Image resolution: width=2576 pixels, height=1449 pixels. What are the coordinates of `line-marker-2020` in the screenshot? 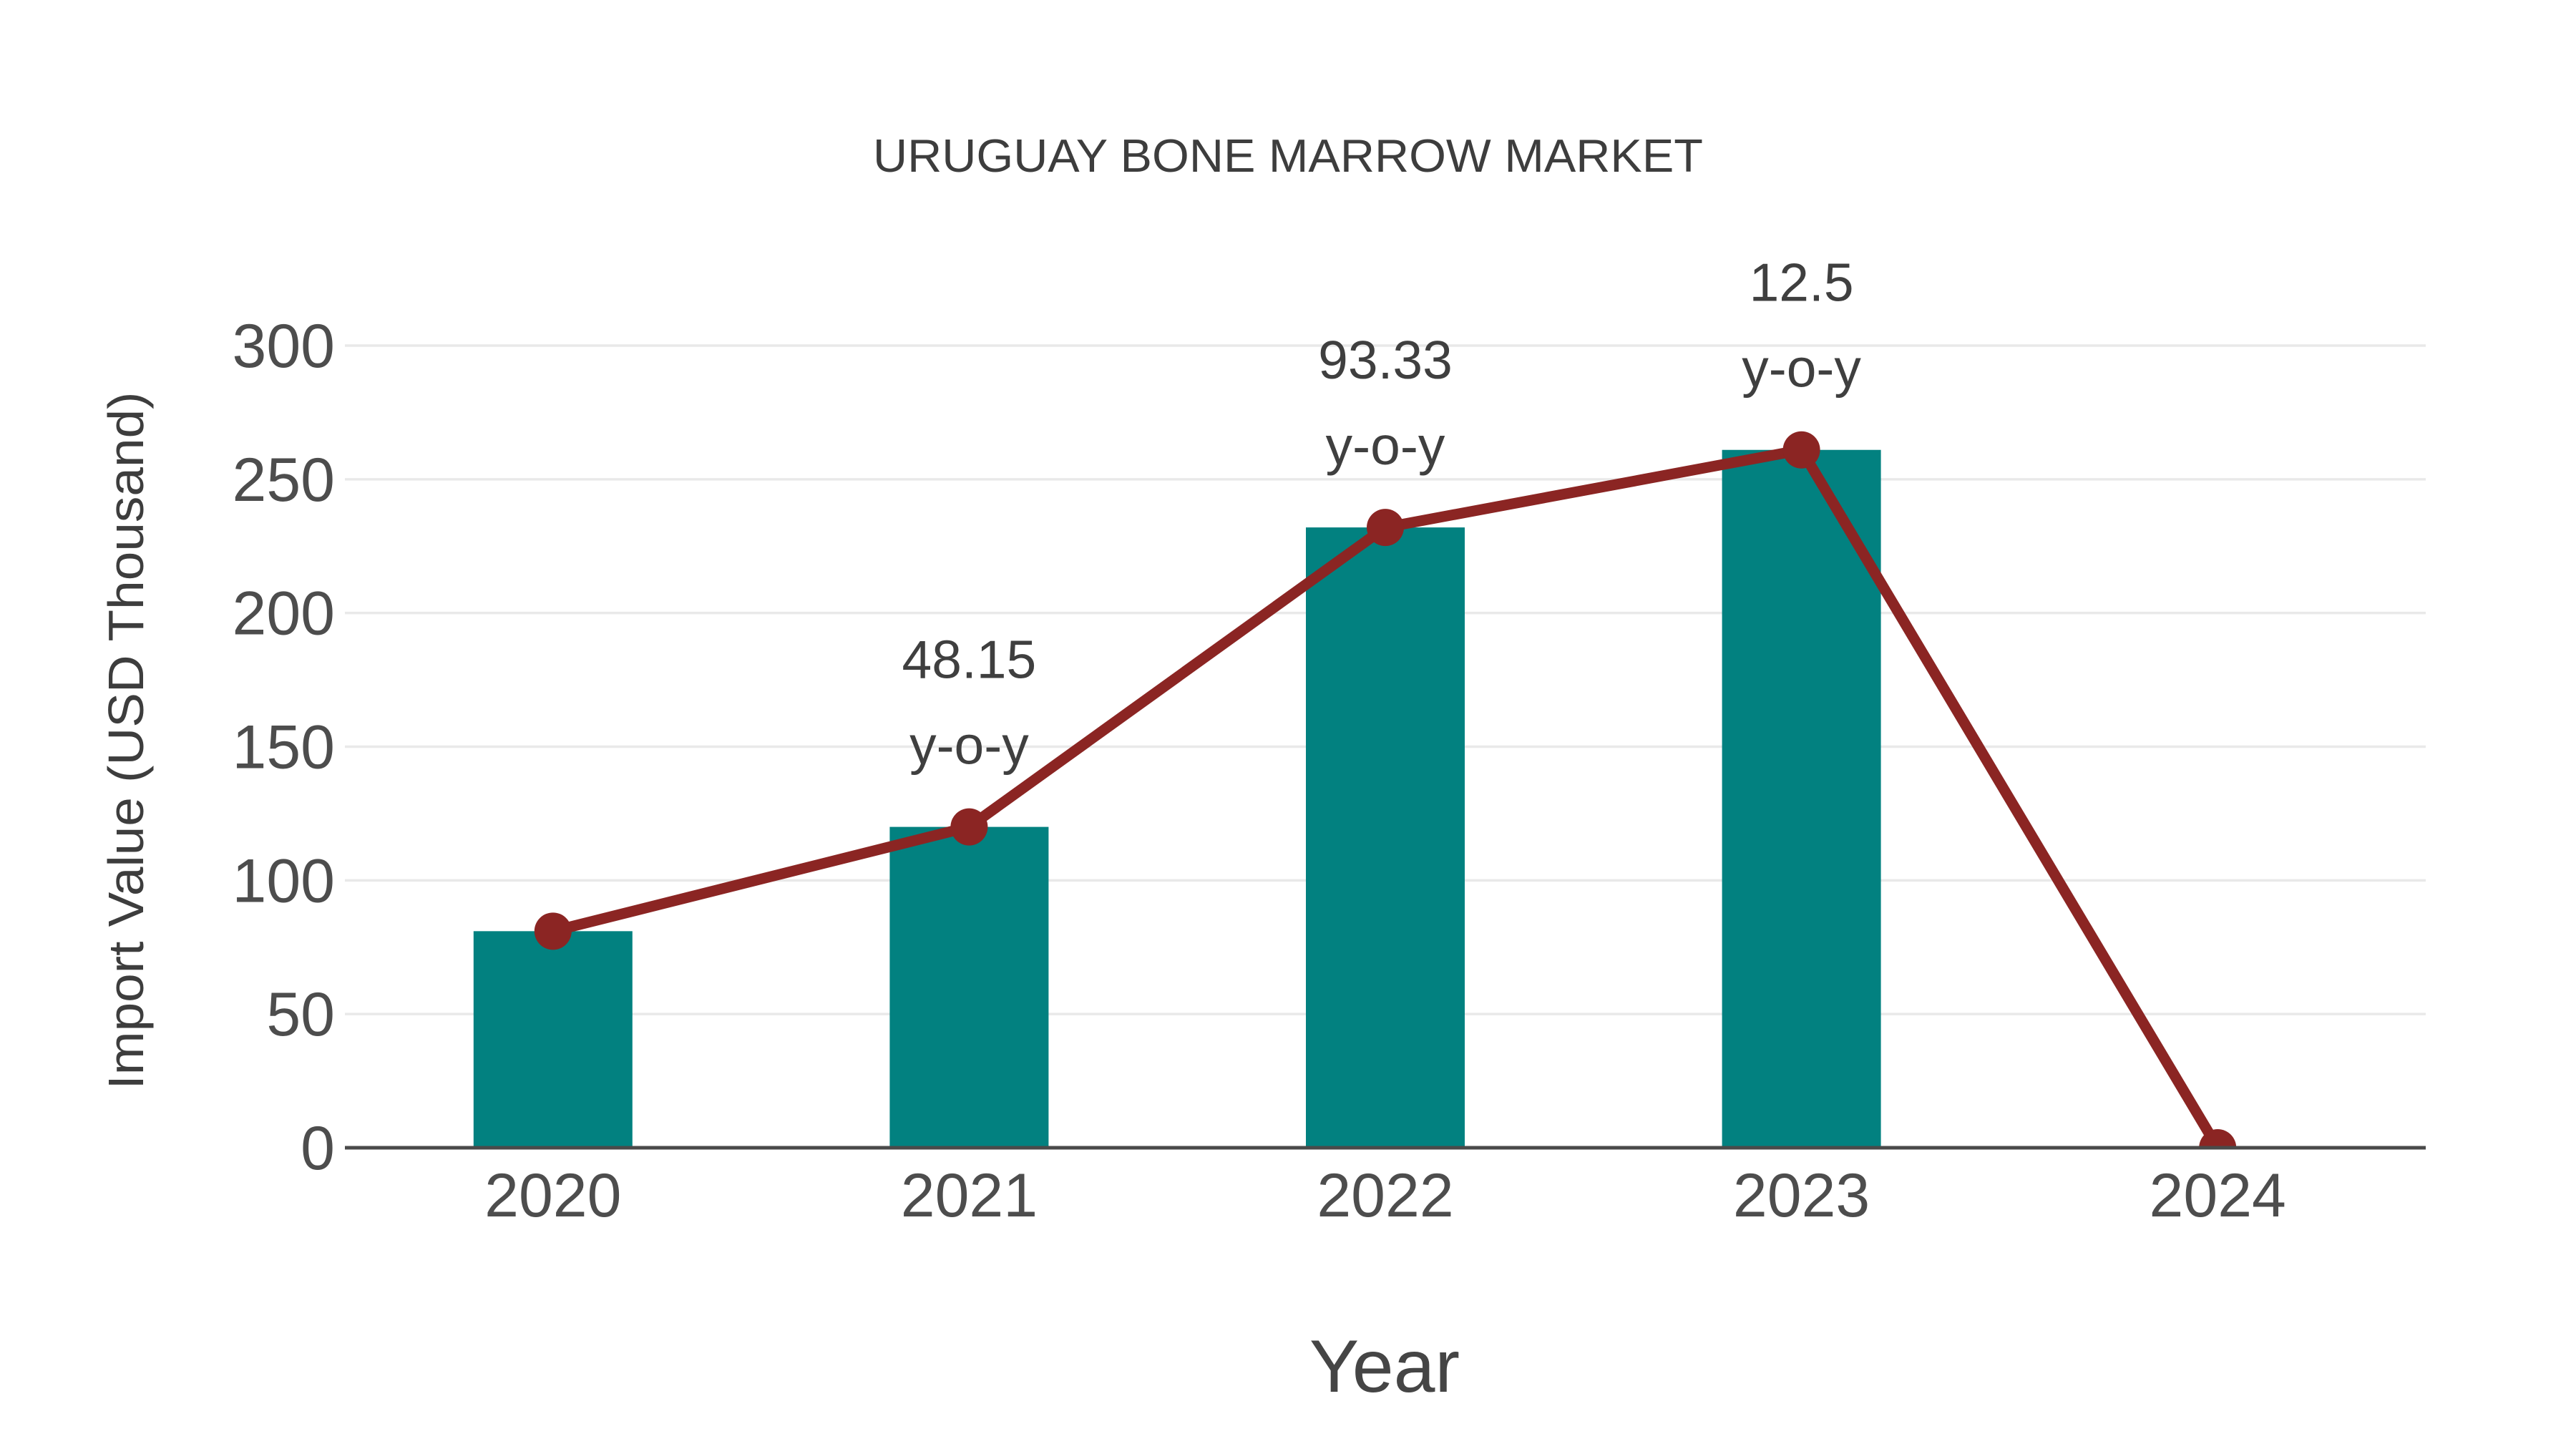 It's located at (553, 931).